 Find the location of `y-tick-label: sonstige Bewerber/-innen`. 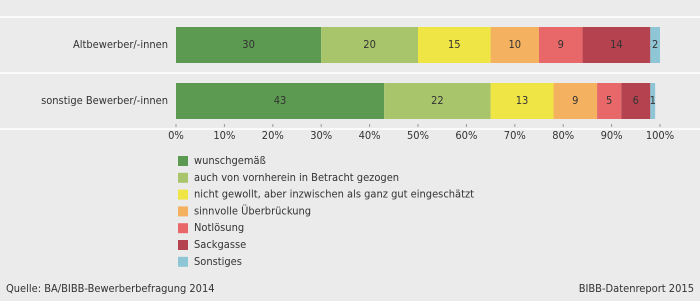

y-tick-label: sonstige Bewerber/-innen is located at coordinates (104, 100).